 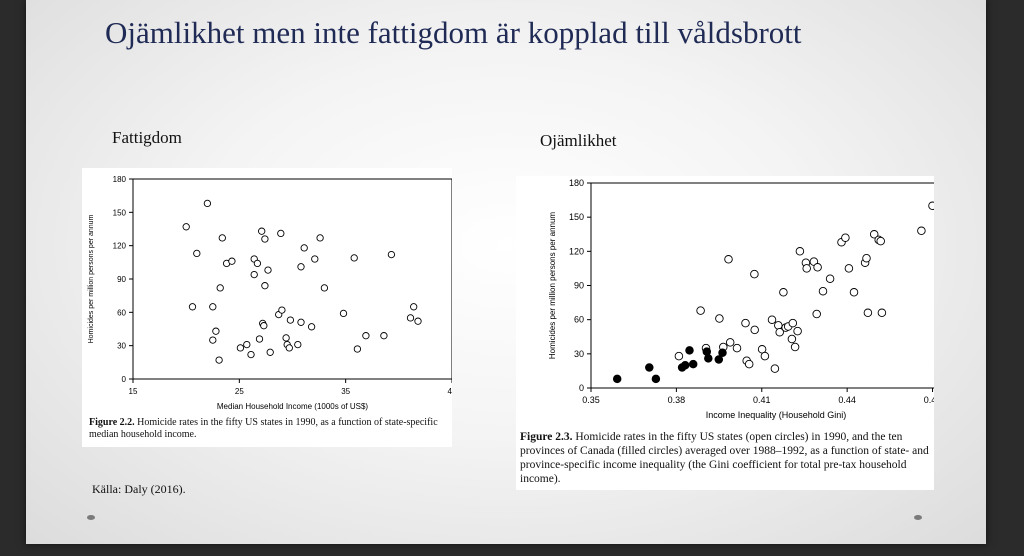 I want to click on income-y-tick-label: 30, so click(x=121, y=346).